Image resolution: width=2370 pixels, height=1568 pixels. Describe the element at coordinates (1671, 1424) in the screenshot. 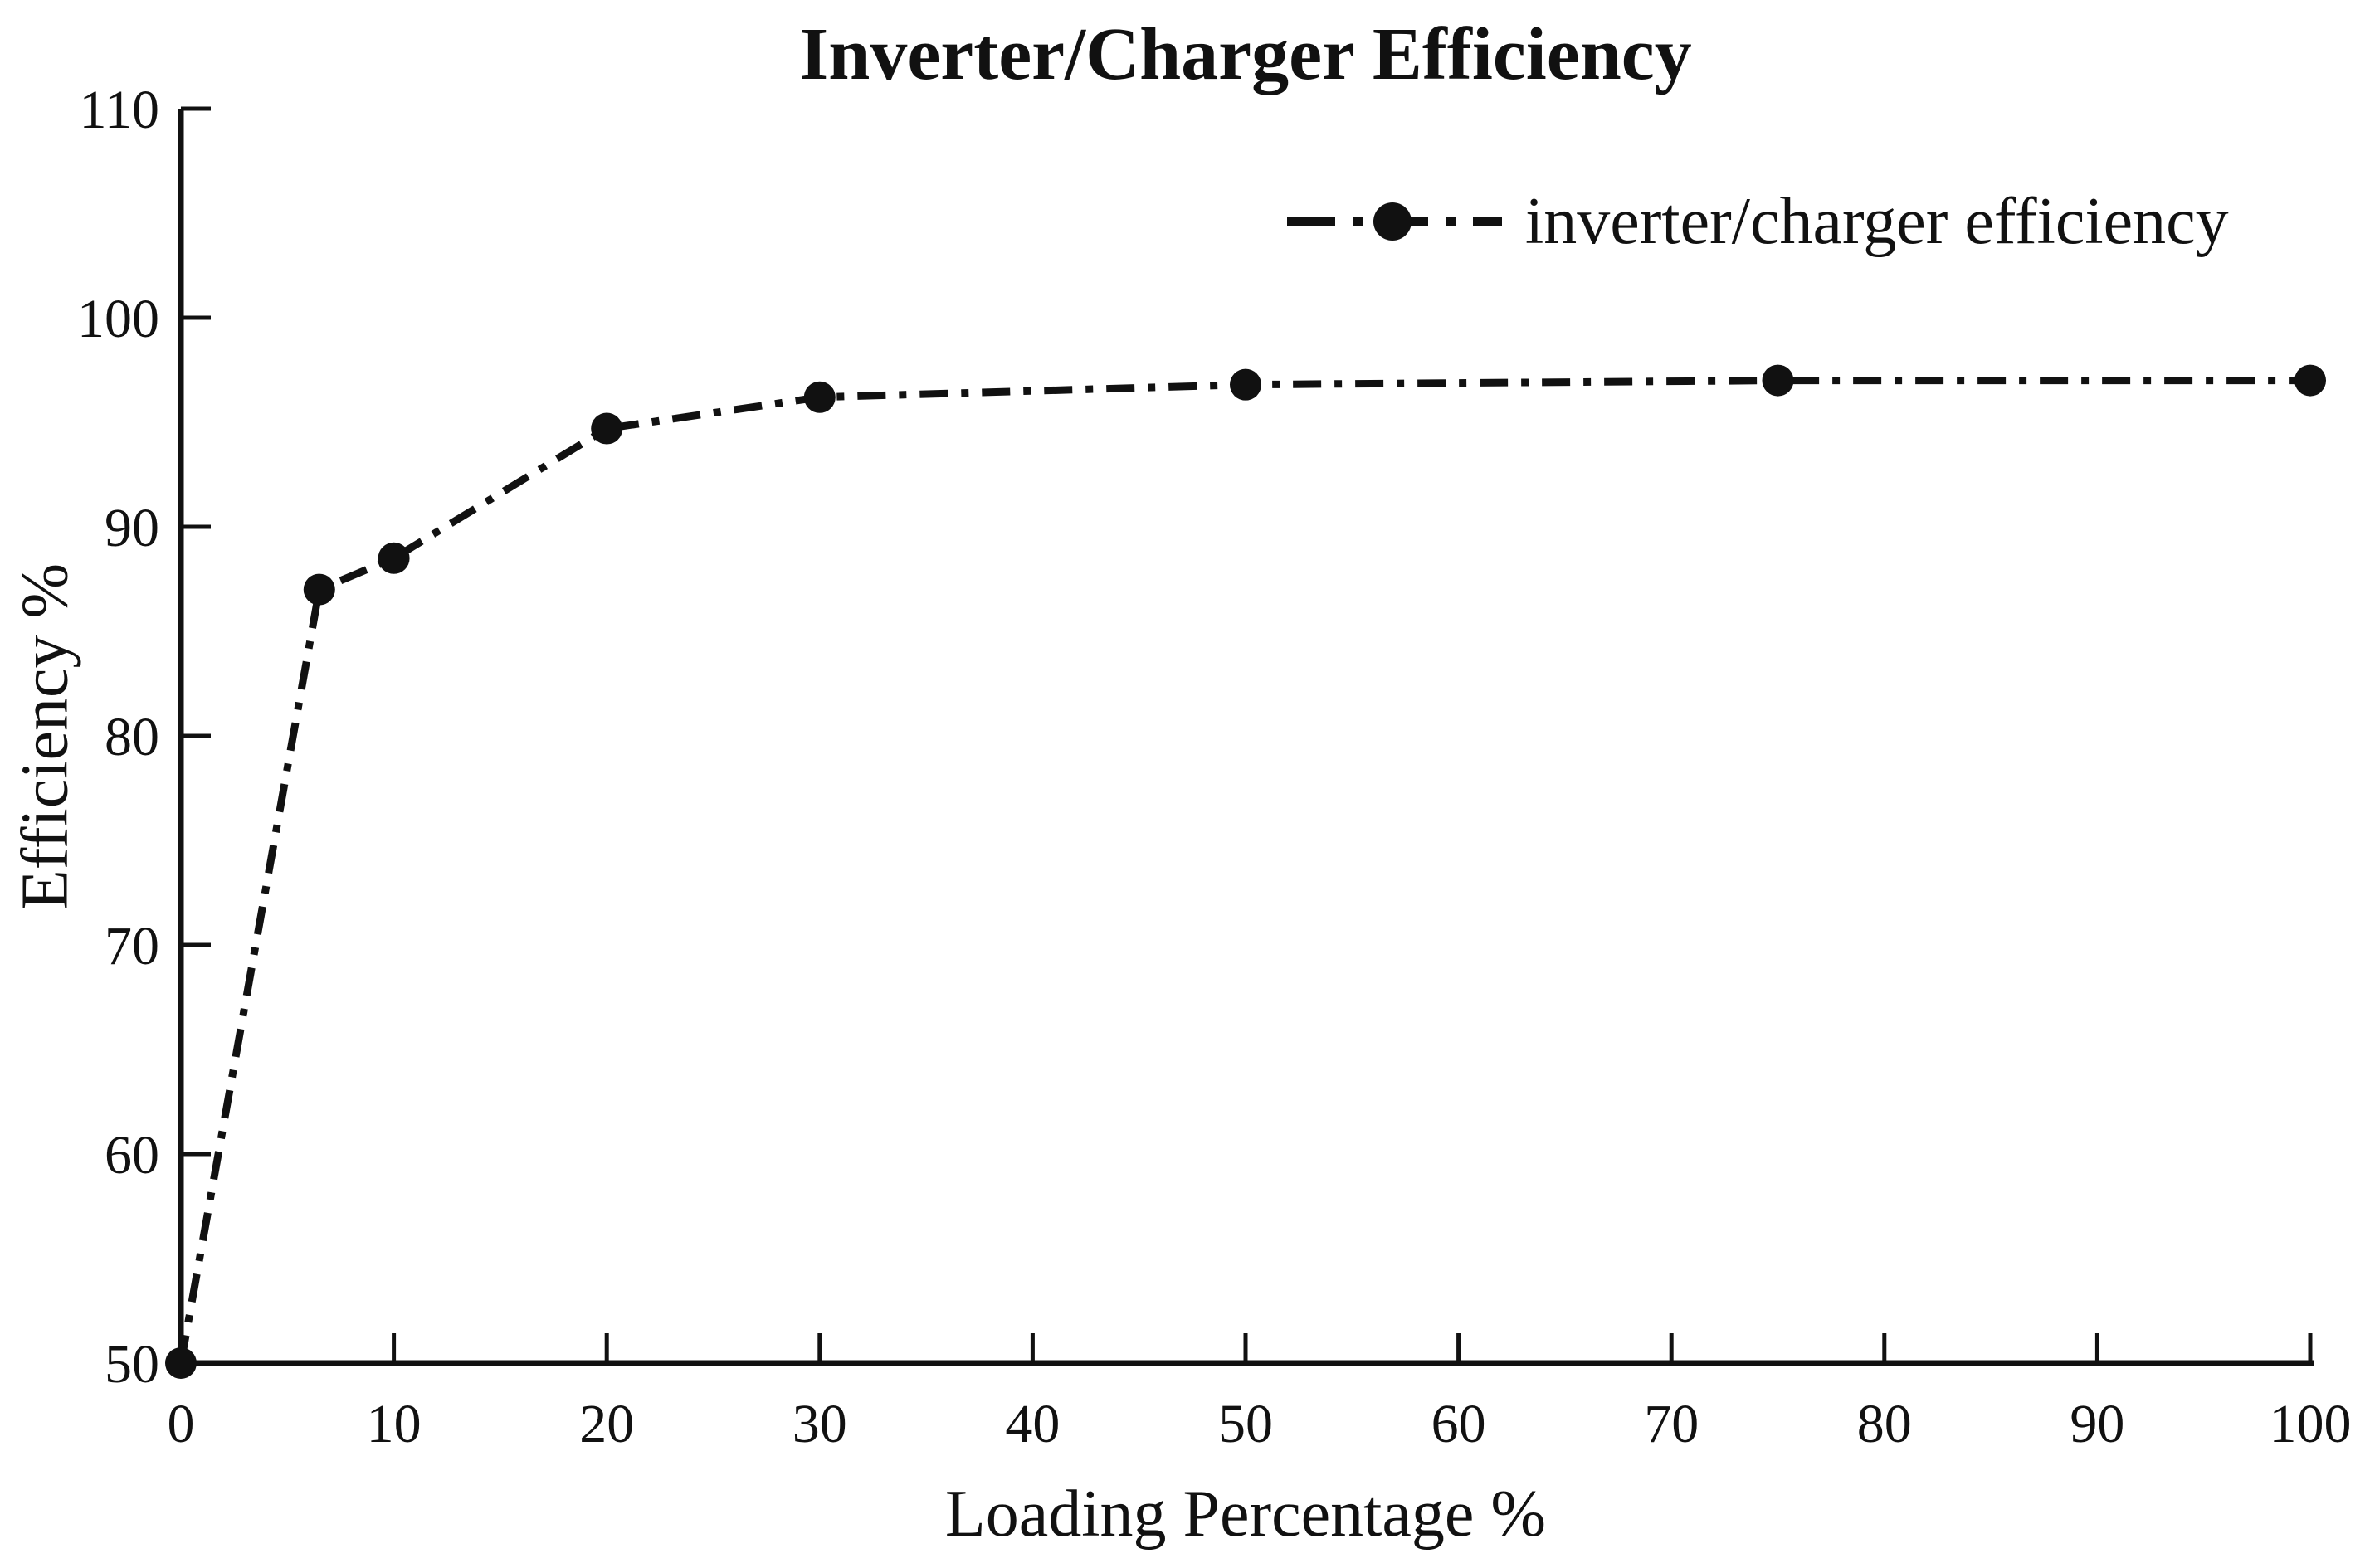

I see `x-tick-label-70: 70` at that location.